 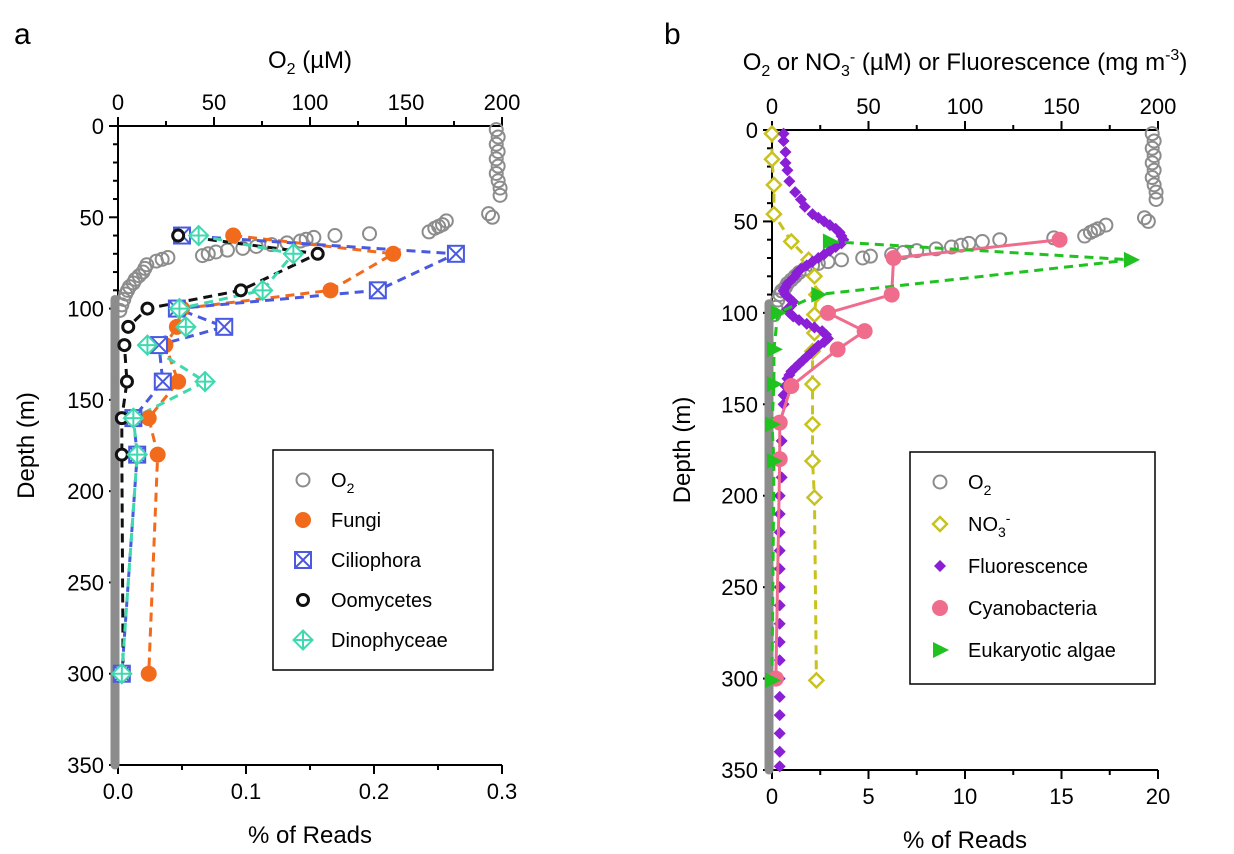 I want to click on legend-marker-oomy, so click(x=303, y=600).